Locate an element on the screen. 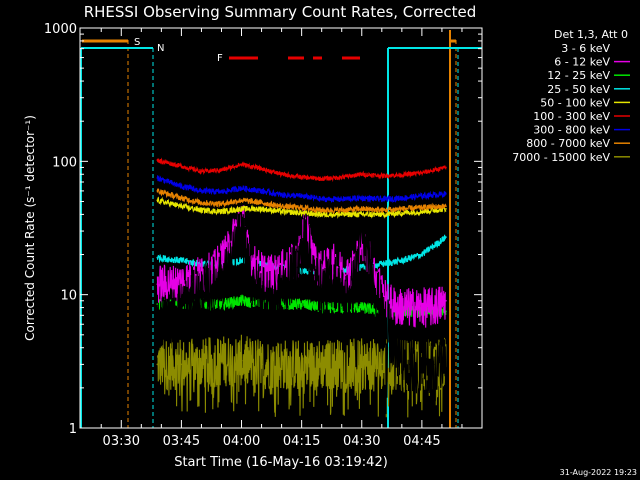 Image resolution: width=640 pixels, height=480 pixels. legend-entry-label: 800 - 7000 keV is located at coordinates (568, 143).